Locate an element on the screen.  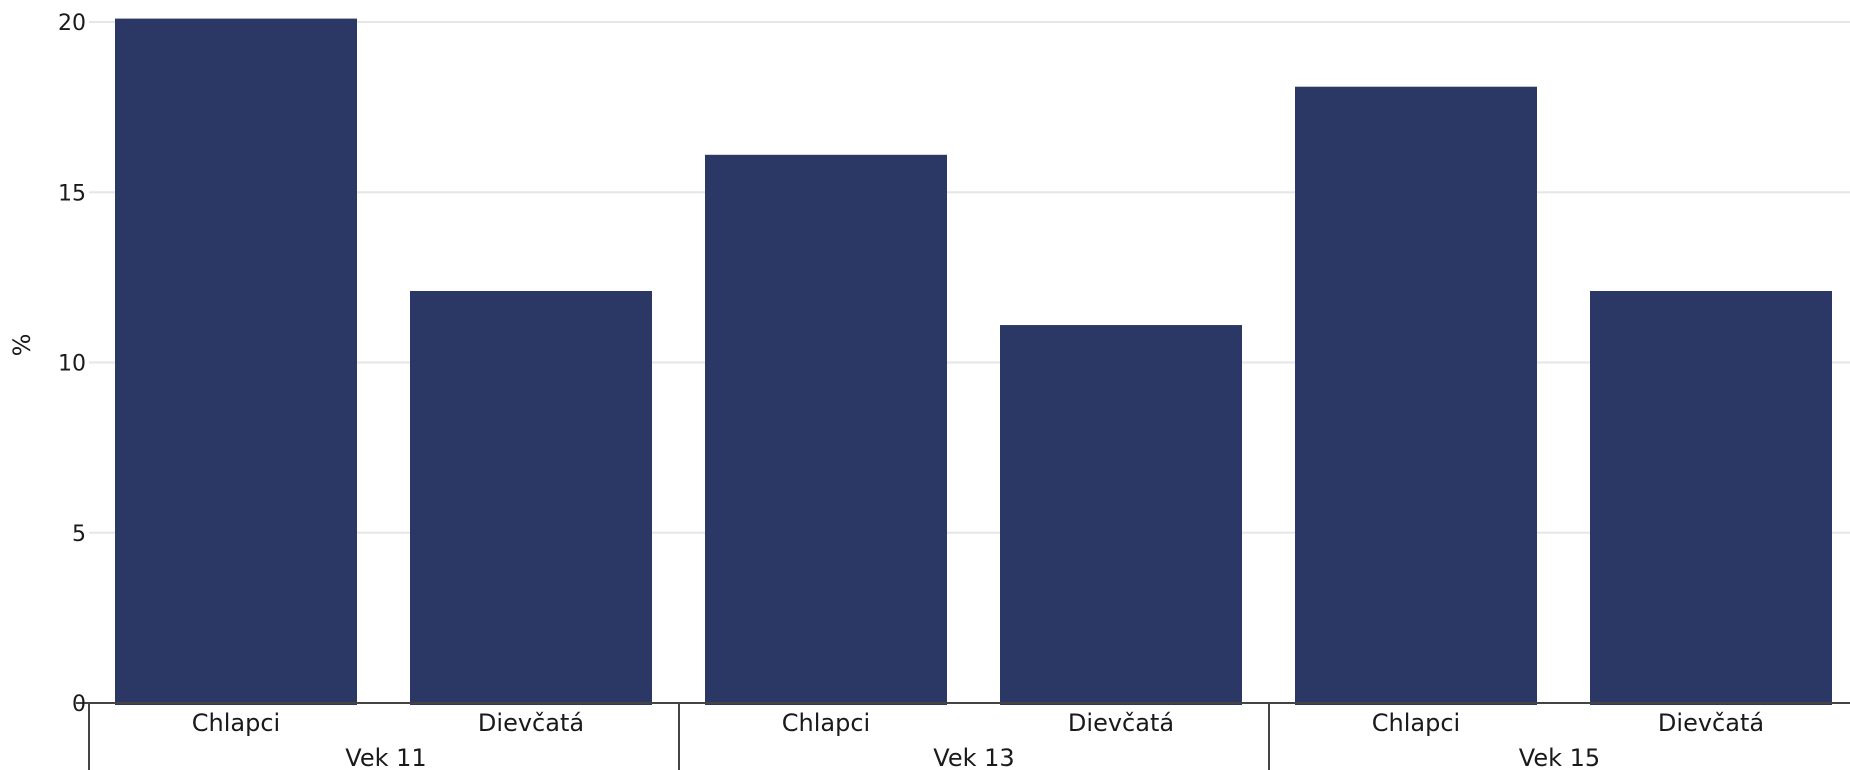
y-tick-label: 5 is located at coordinates (79, 534).